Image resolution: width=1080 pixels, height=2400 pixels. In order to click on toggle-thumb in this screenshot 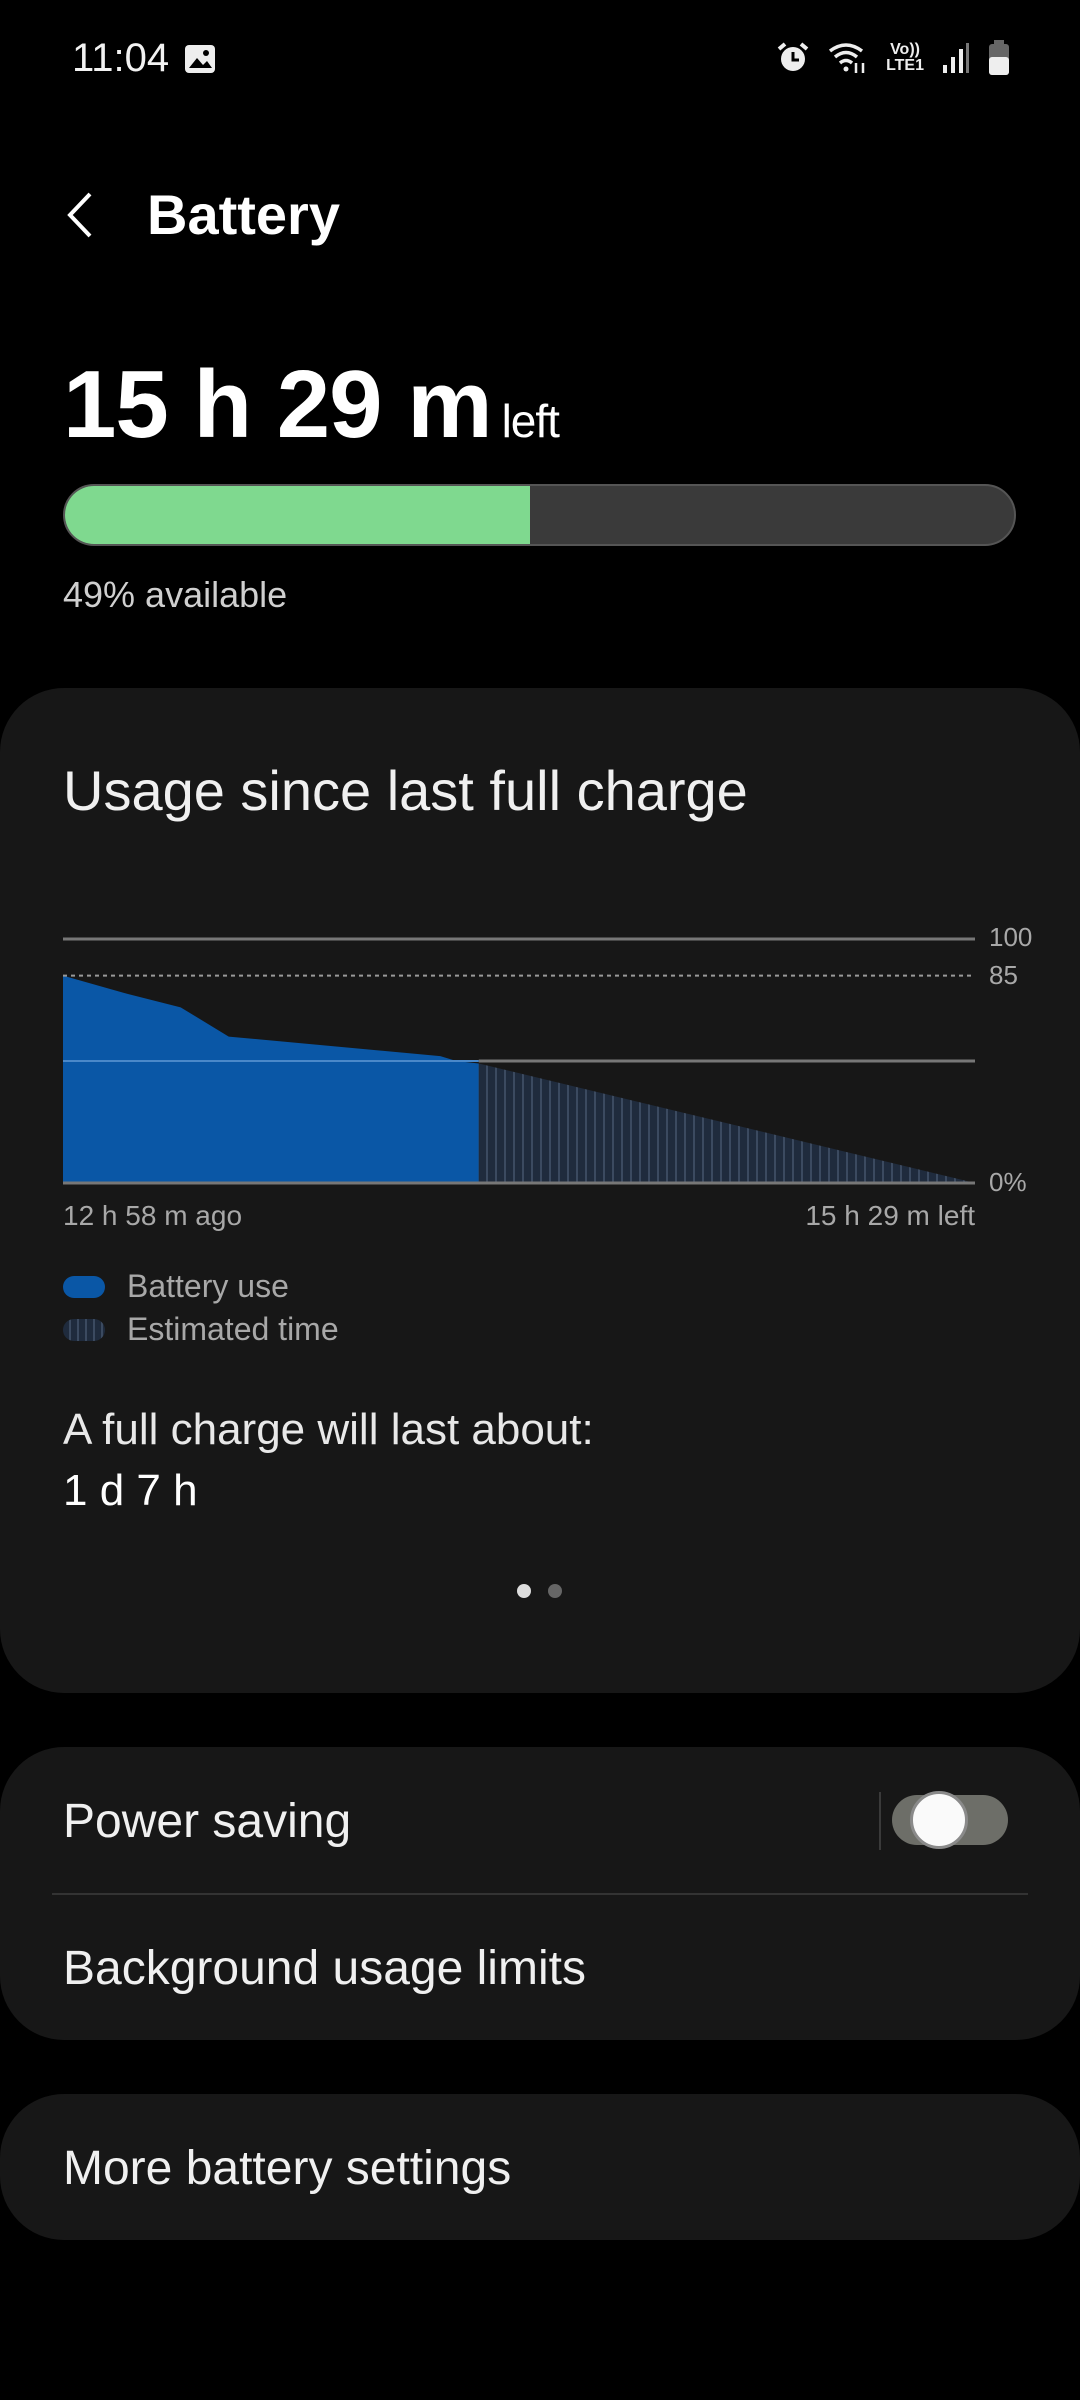, I will do `click(939, 1820)`.